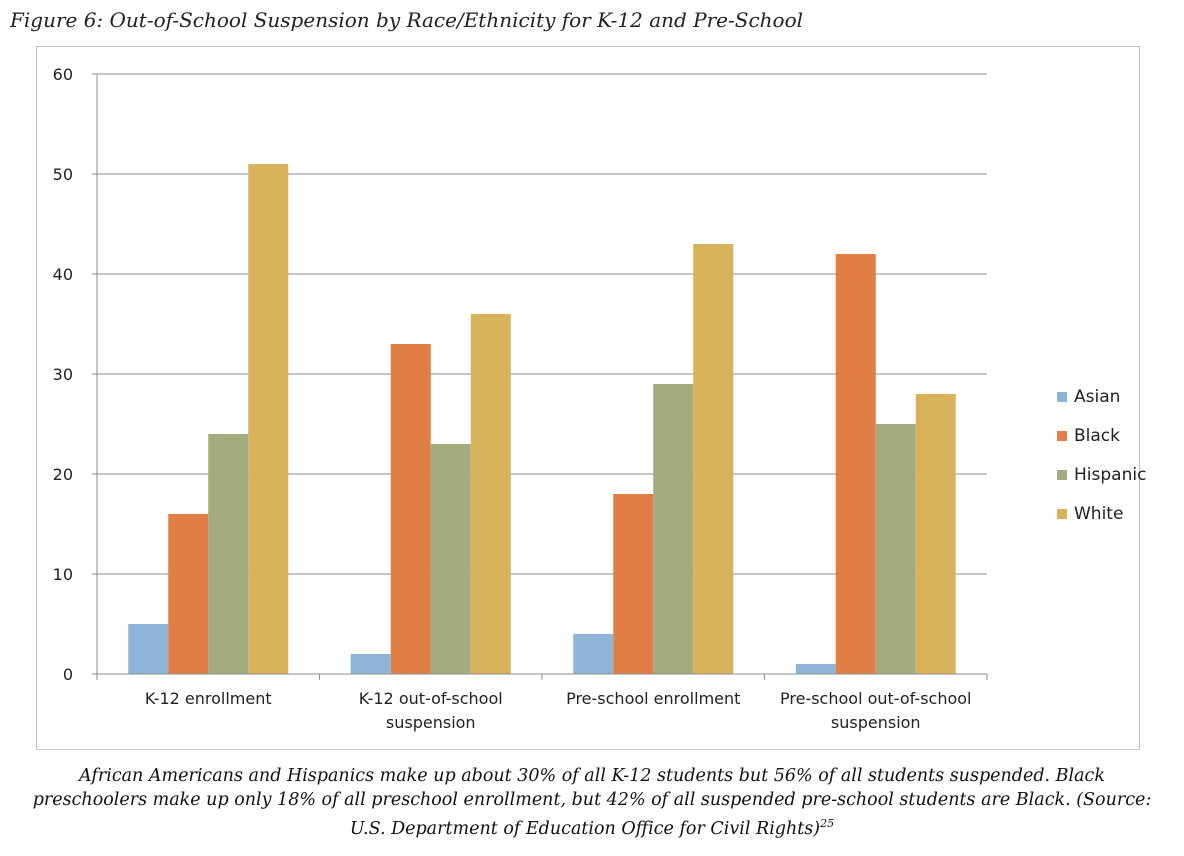 Image resolution: width=1184 pixels, height=856 pixels. What do you see at coordinates (63, 74) in the screenshot?
I see `y-tick-label: 60` at bounding box center [63, 74].